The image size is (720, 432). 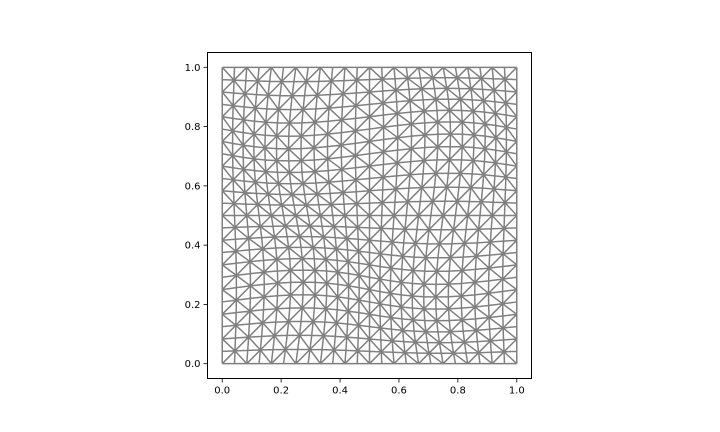 What do you see at coordinates (517, 391) in the screenshot?
I see `x-tick-label: 1.0` at bounding box center [517, 391].